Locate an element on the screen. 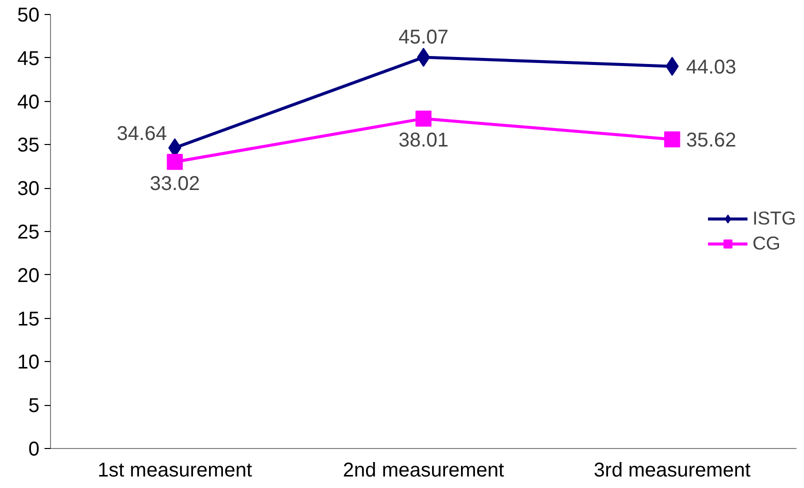  data-label: 33.02 is located at coordinates (175, 183).